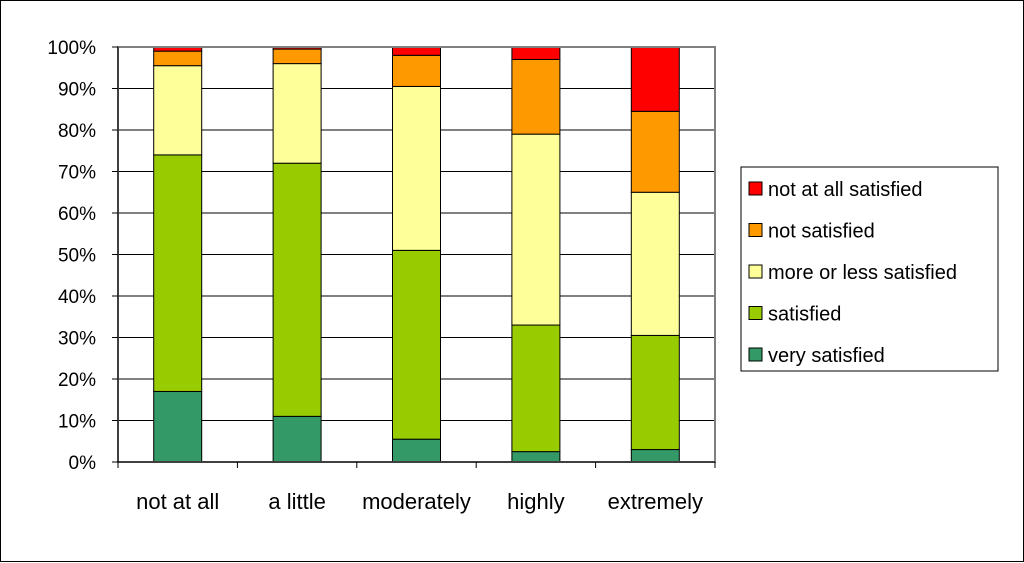 This screenshot has width=1024, height=563. I want to click on legend-label: not satisfied, so click(821, 232).